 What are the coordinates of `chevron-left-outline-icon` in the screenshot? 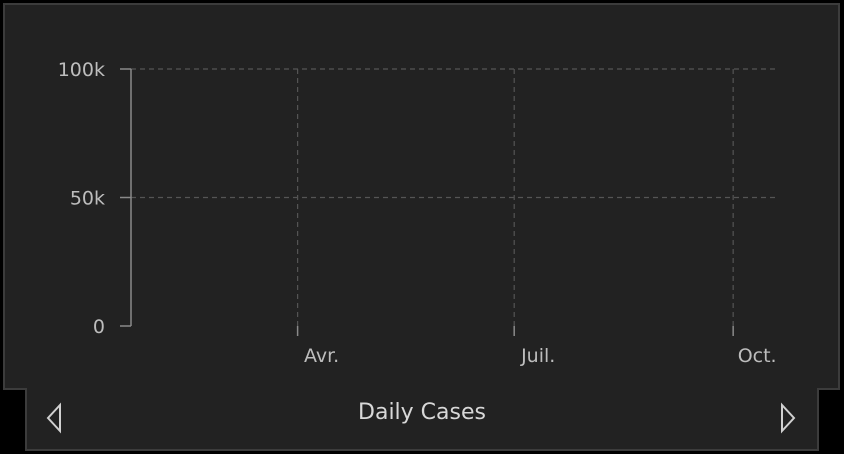 It's located at (54, 418).